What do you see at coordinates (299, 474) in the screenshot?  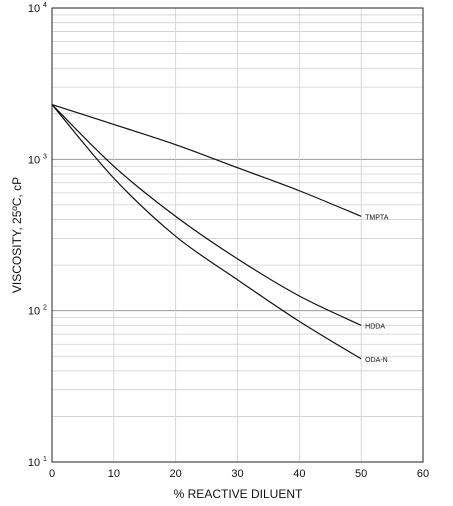 I see `x-tick-label: 40` at bounding box center [299, 474].